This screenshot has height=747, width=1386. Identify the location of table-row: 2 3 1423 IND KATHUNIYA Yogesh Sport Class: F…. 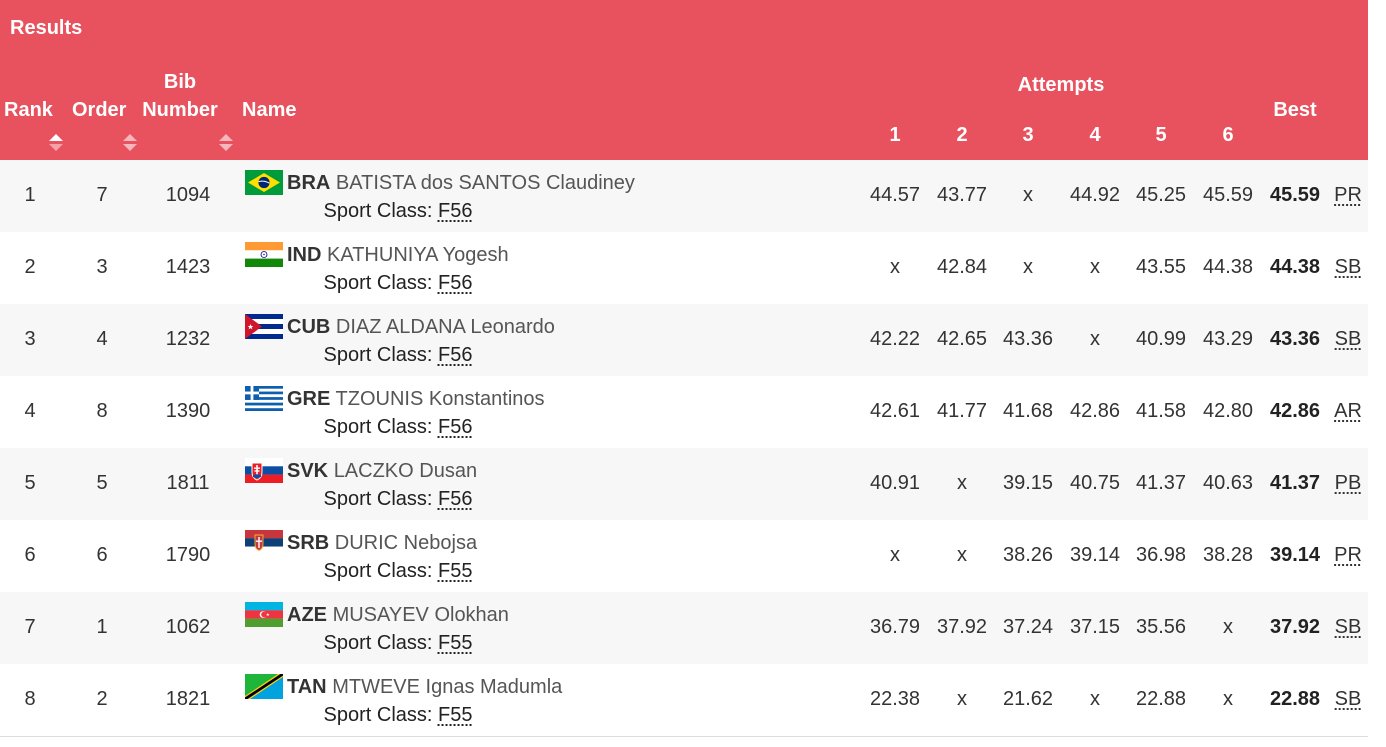
(684, 268).